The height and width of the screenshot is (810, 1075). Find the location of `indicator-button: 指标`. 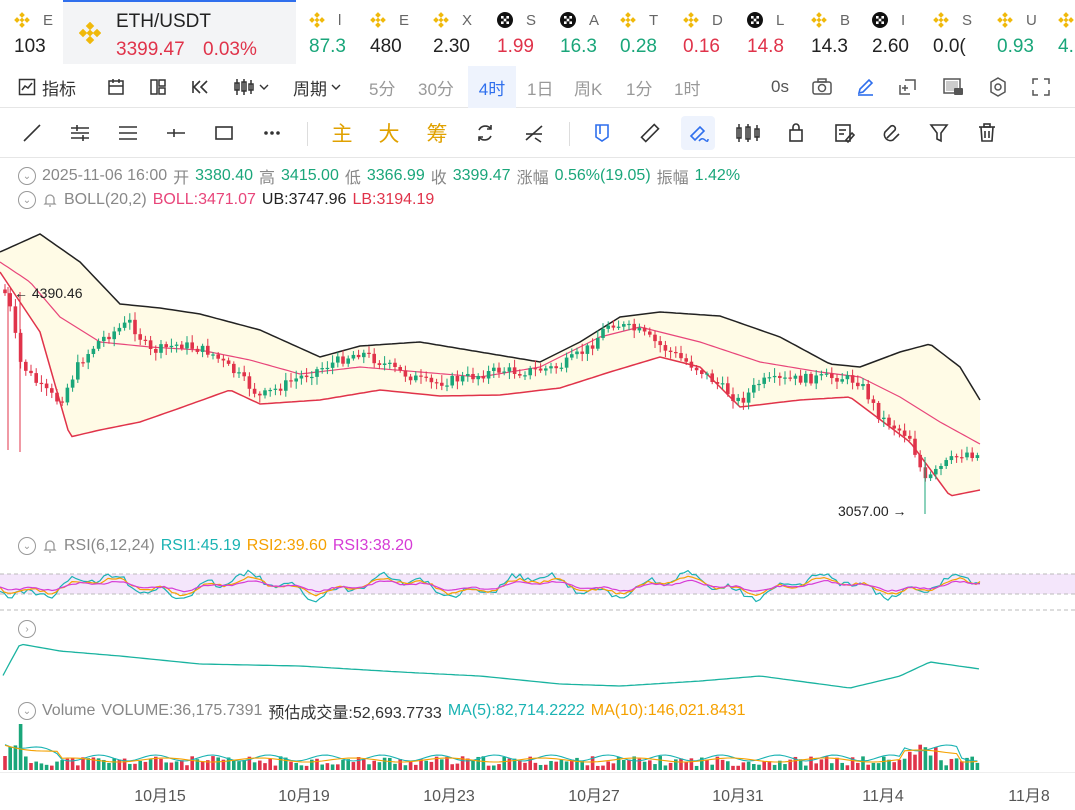

indicator-button: 指标 is located at coordinates (47, 87).